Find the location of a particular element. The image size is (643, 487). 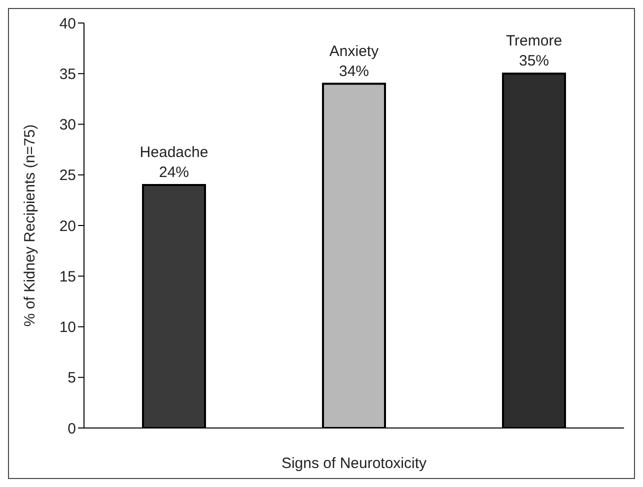

data-label: 24% is located at coordinates (174, 172).